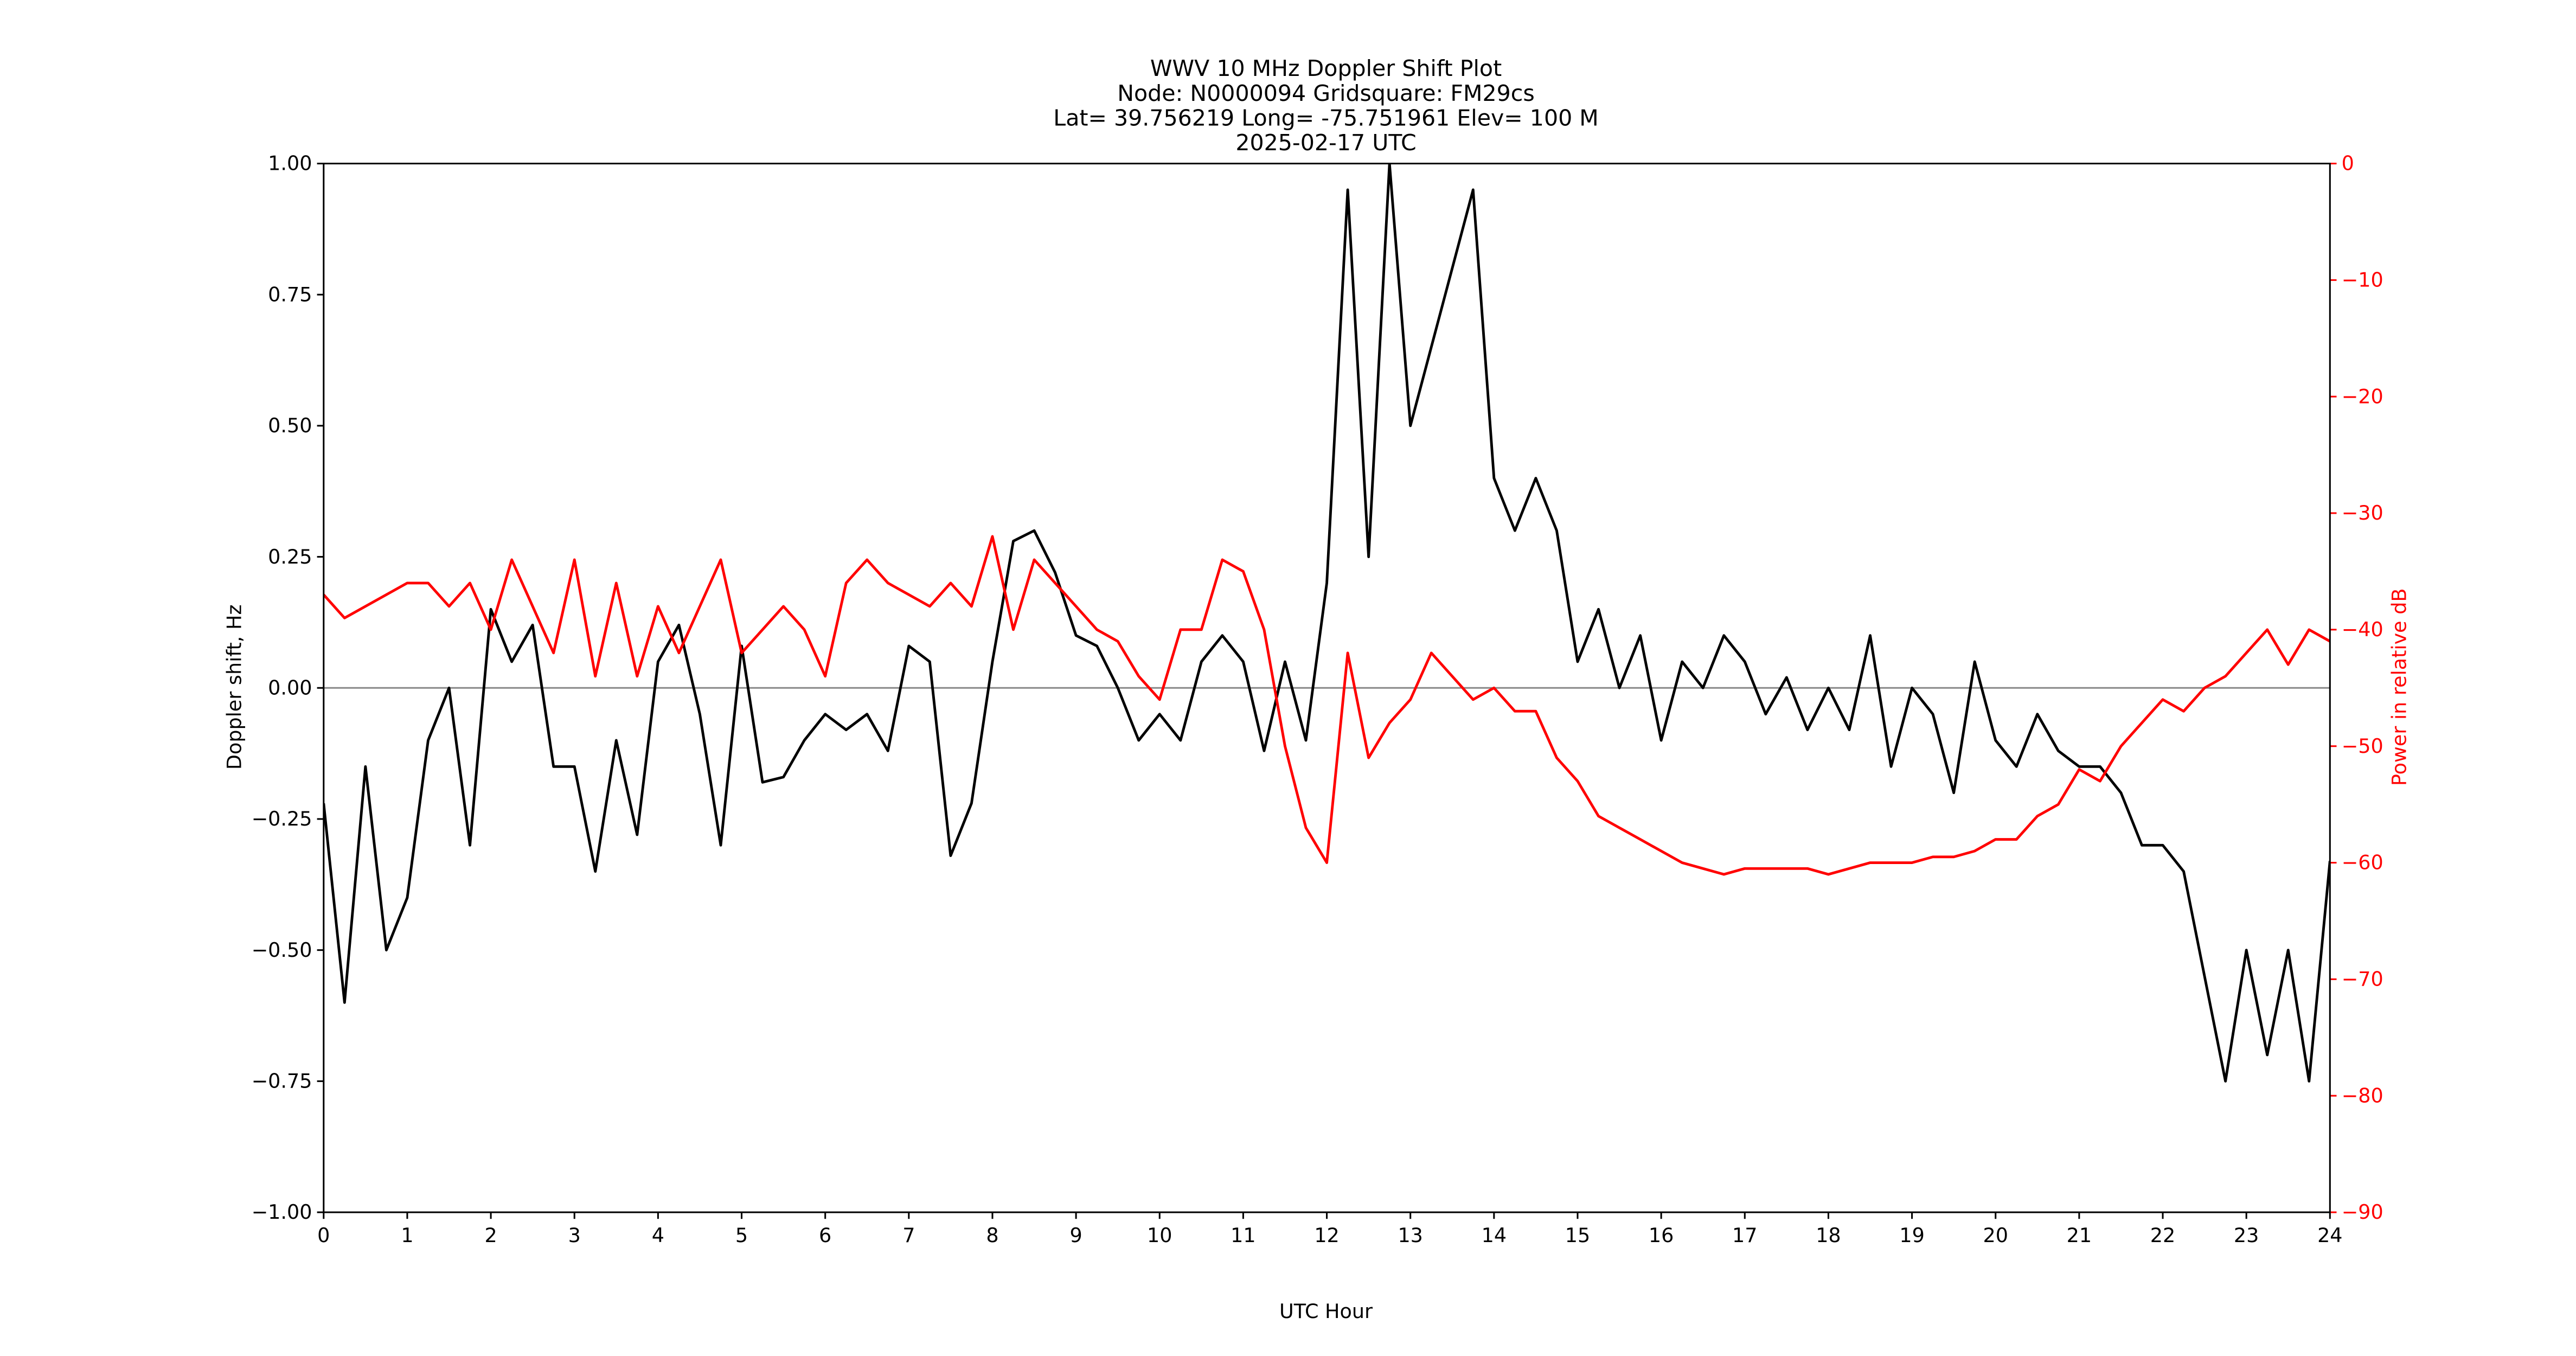 The image size is (2576, 1356). What do you see at coordinates (282, 1212) in the screenshot?
I see `y-tick-label: −1.00` at bounding box center [282, 1212].